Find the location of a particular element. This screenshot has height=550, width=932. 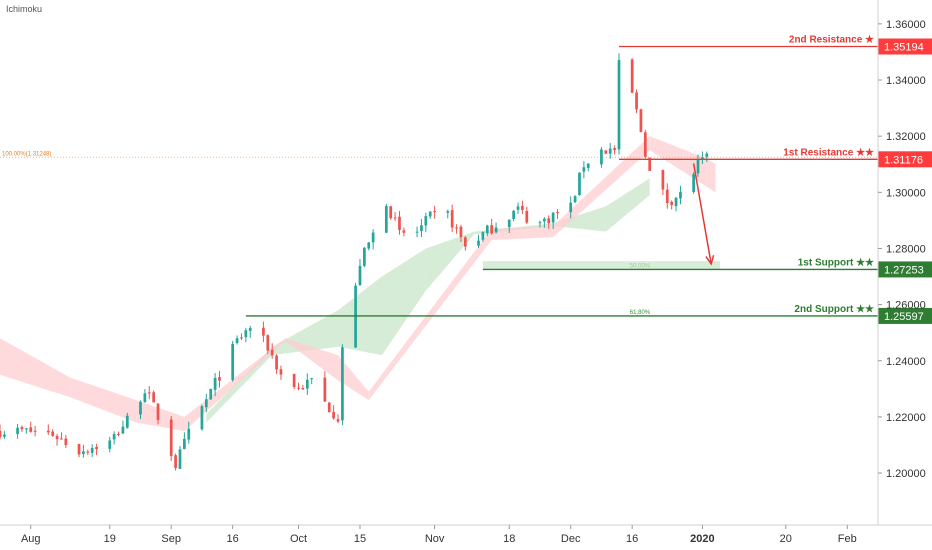

indicator-label: Ichimoku is located at coordinates (24, 9).